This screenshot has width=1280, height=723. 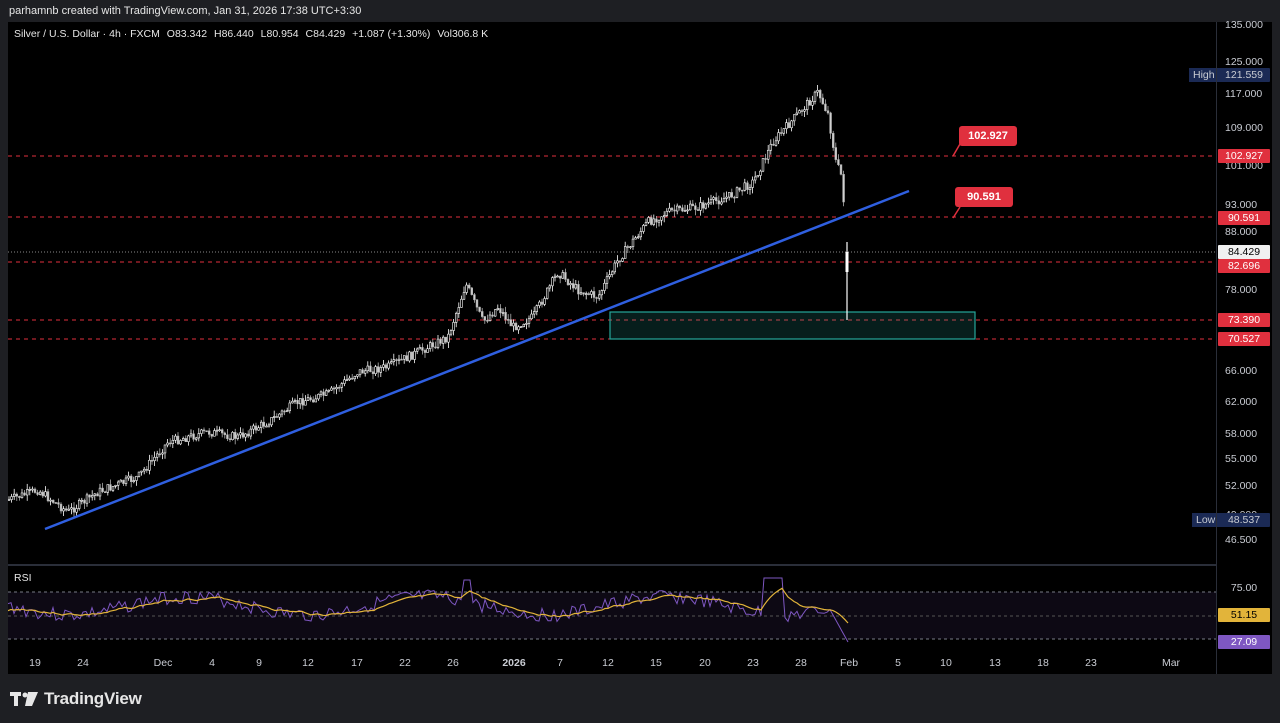 I want to click on price-label-102: 102.927, so click(x=1244, y=156).